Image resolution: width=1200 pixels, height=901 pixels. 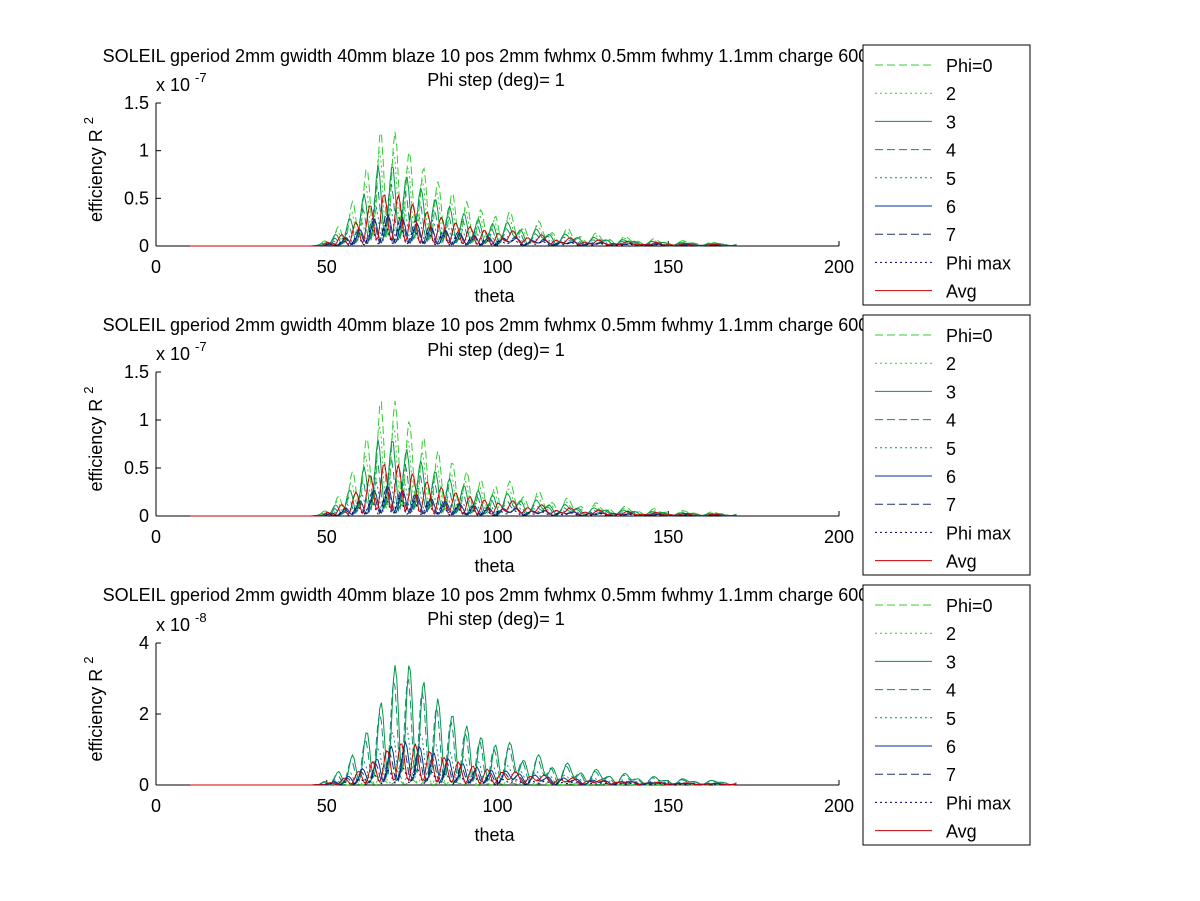 I want to click on y-exponent-label: x 10 -8, so click(x=181, y=622).